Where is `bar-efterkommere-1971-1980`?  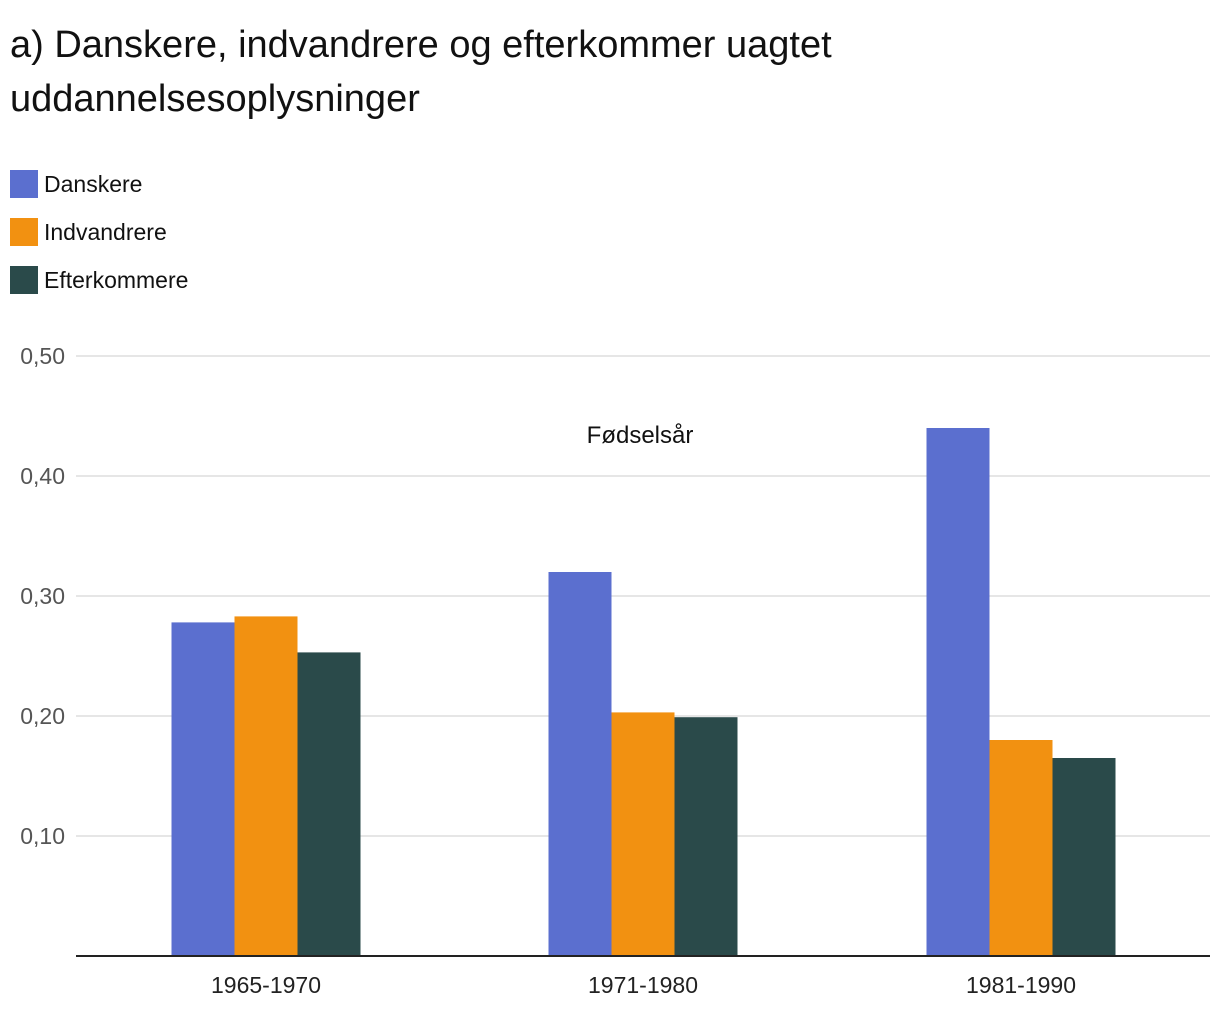 bar-efterkommere-1971-1980 is located at coordinates (706, 836).